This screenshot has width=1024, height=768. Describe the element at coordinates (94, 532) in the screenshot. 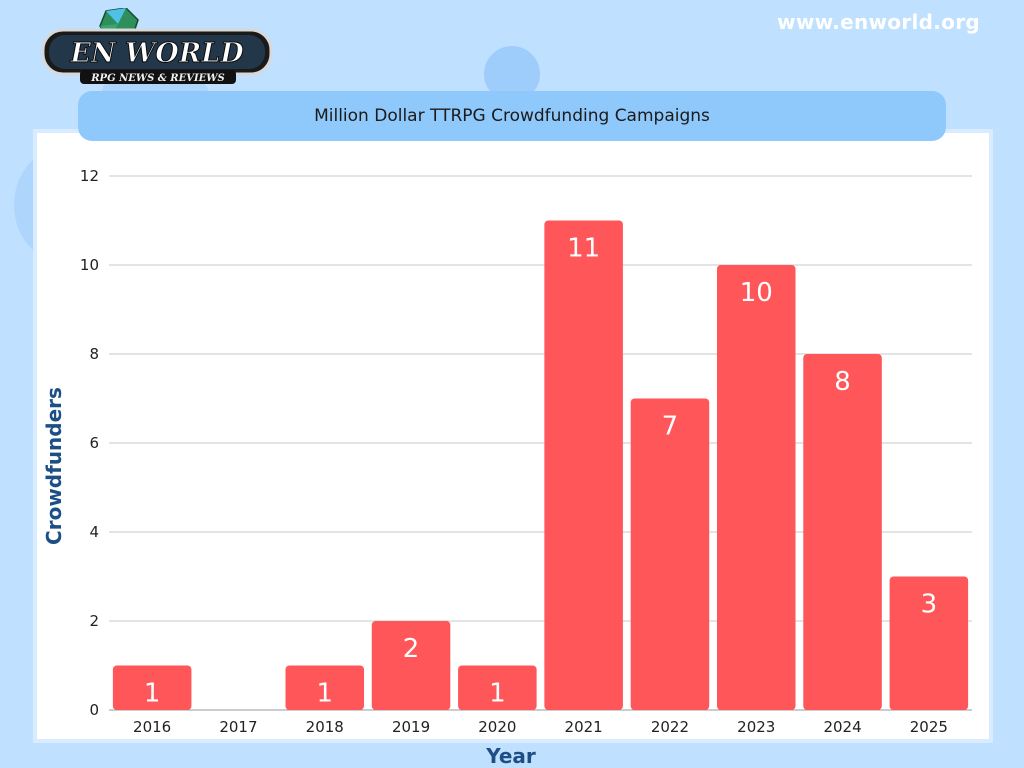

I see `y-tick-label: 4` at that location.